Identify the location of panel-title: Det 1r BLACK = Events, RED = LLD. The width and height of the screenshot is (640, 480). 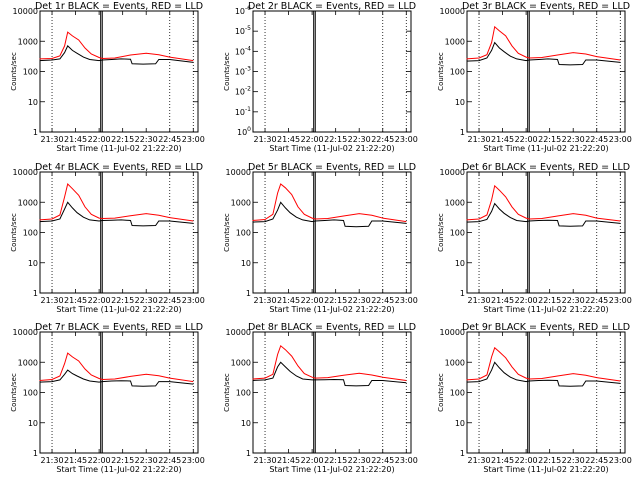
(119, 6).